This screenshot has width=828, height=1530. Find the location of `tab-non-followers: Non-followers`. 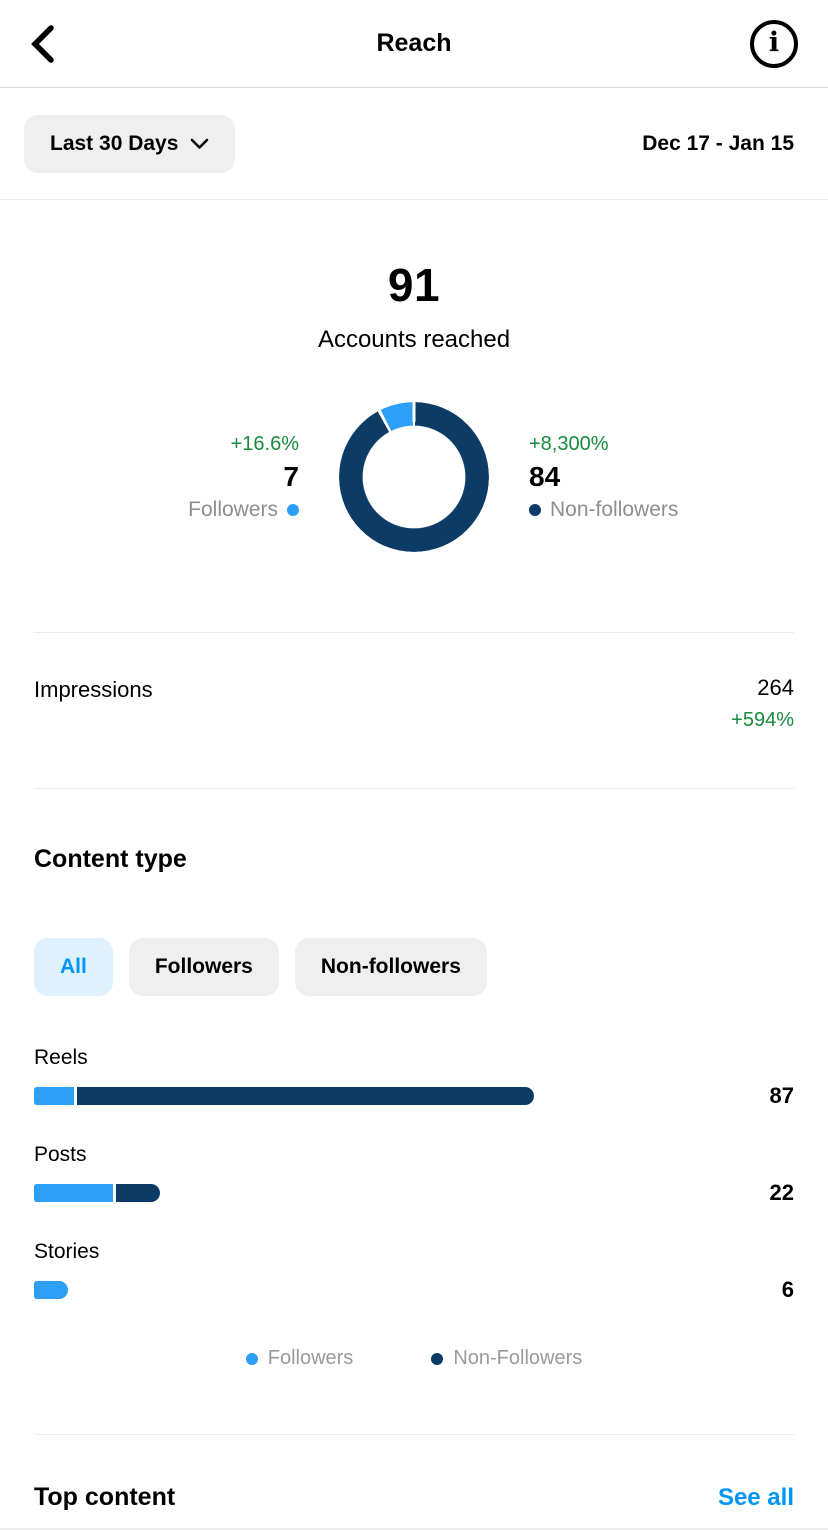

tab-non-followers: Non-followers is located at coordinates (390, 967).